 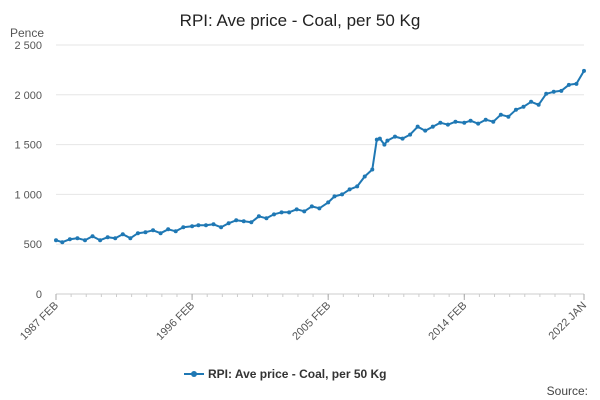 I want to click on y-tick-label: 1 000, so click(x=28, y=195).